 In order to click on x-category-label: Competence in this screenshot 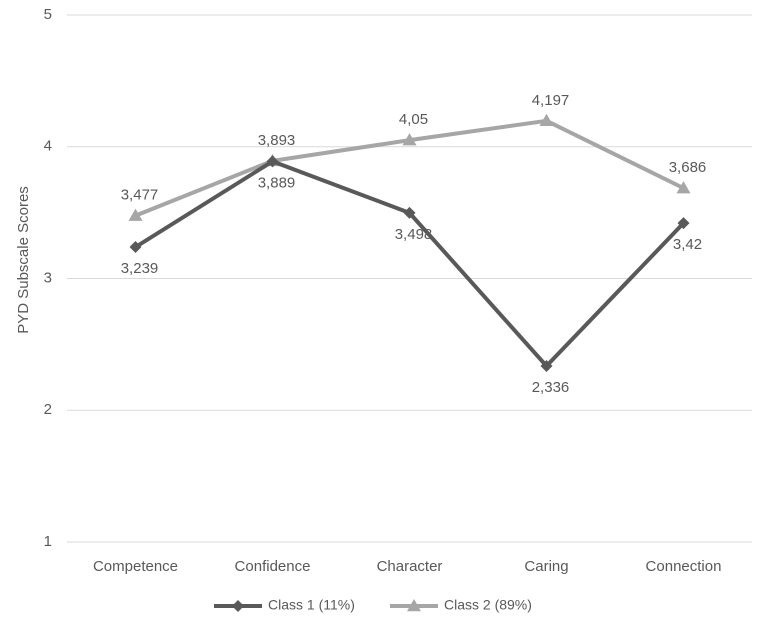, I will do `click(135, 566)`.